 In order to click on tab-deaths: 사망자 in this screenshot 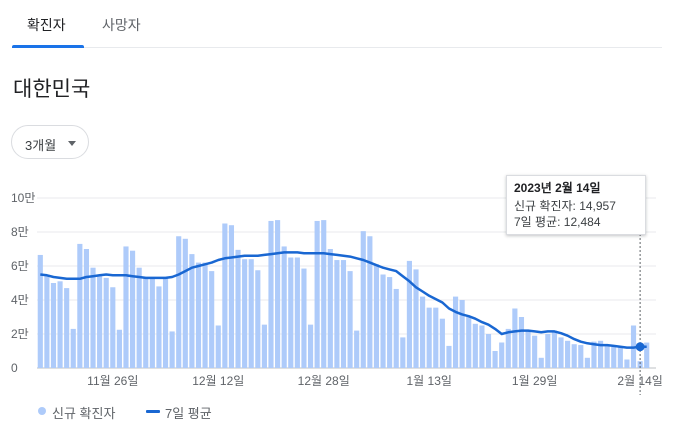, I will do `click(121, 25)`.